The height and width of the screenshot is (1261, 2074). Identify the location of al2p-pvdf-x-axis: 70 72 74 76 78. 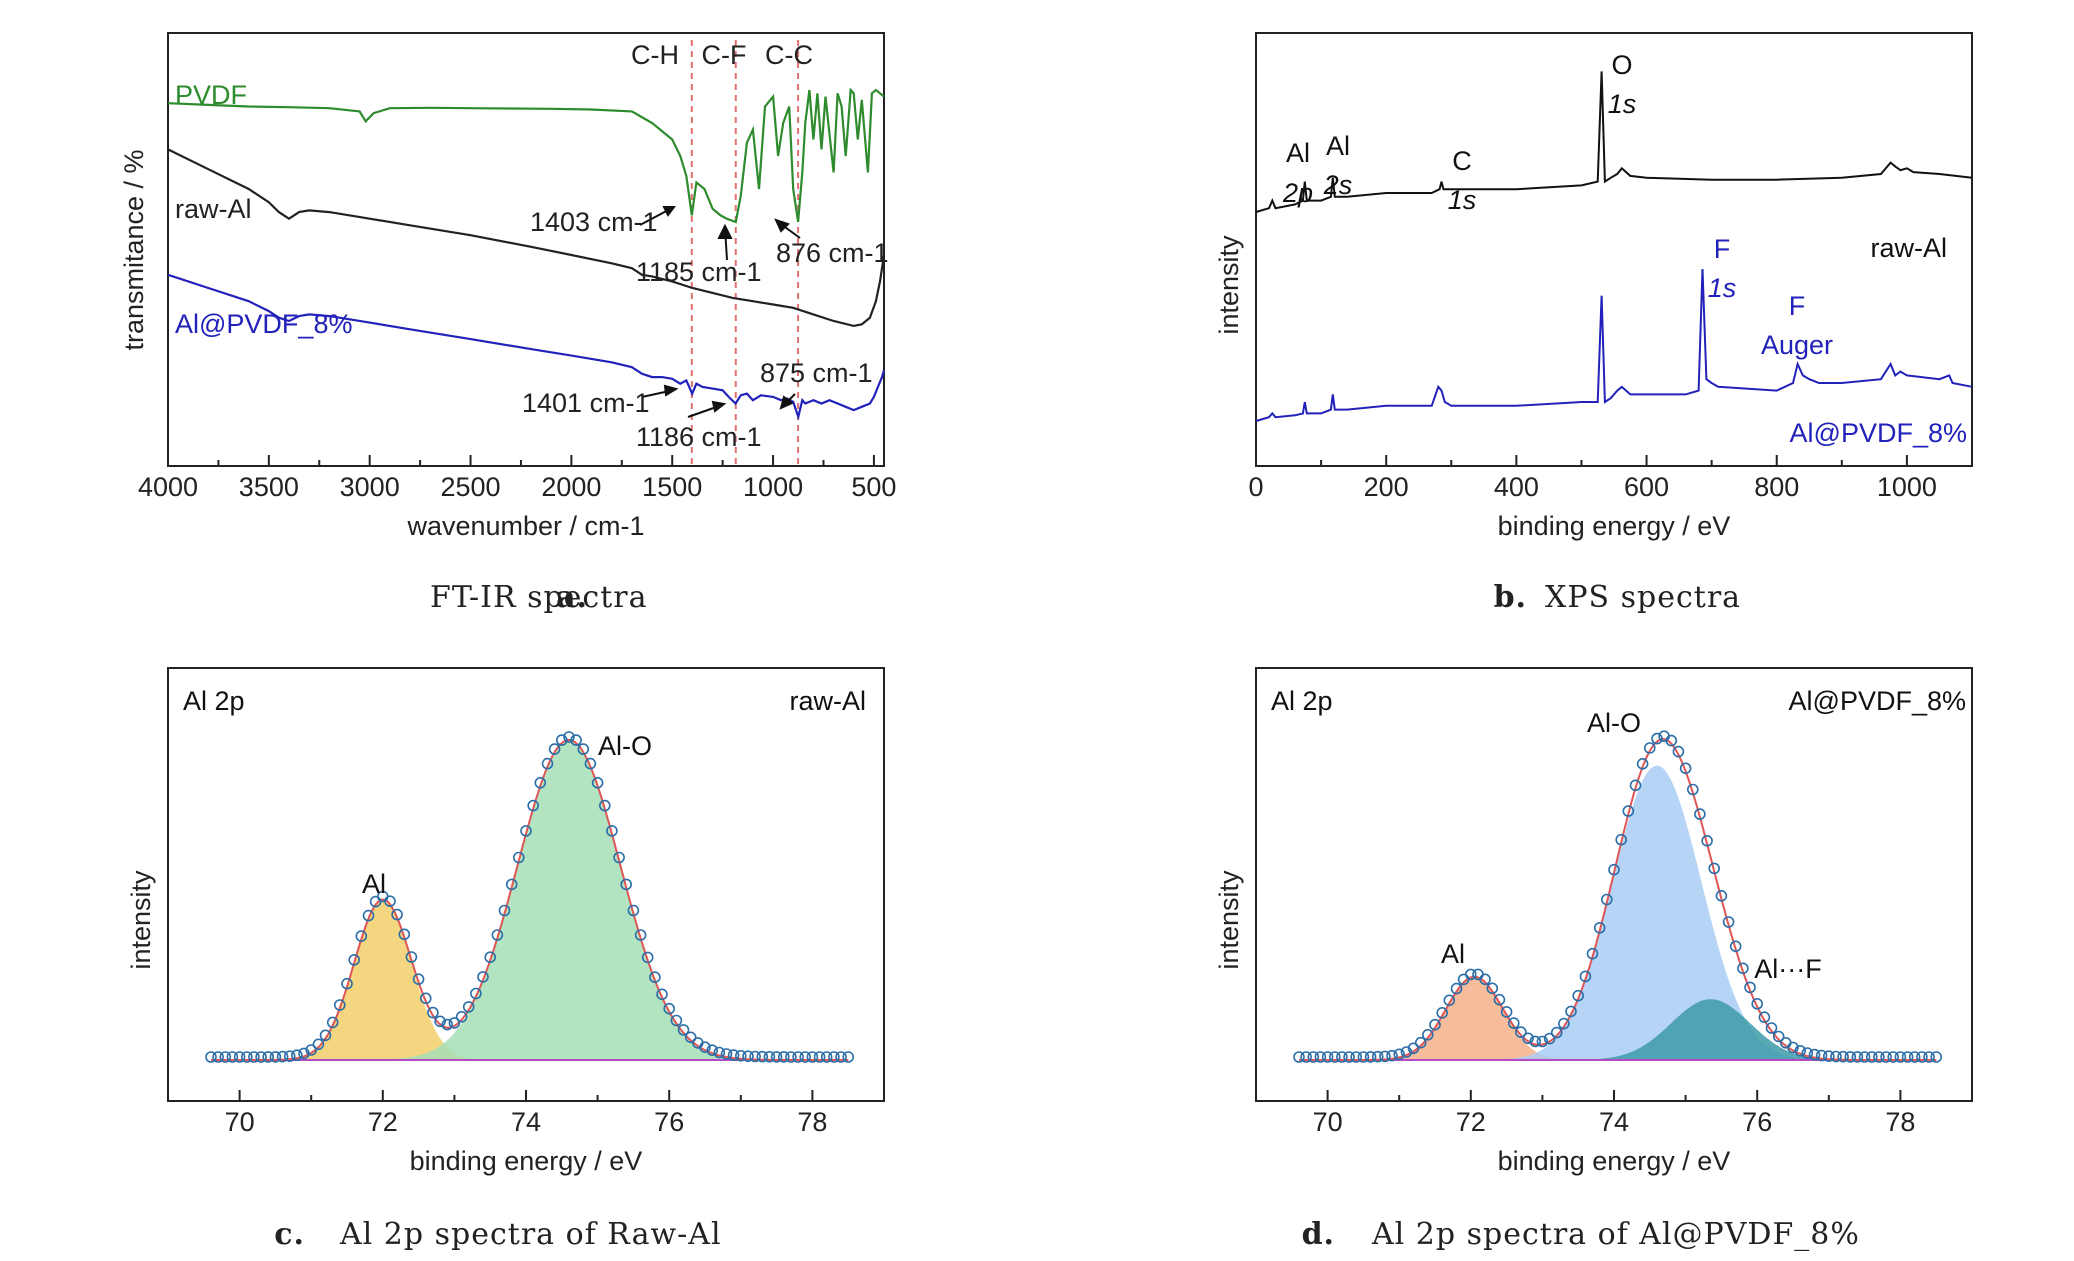
(1614, 1113).